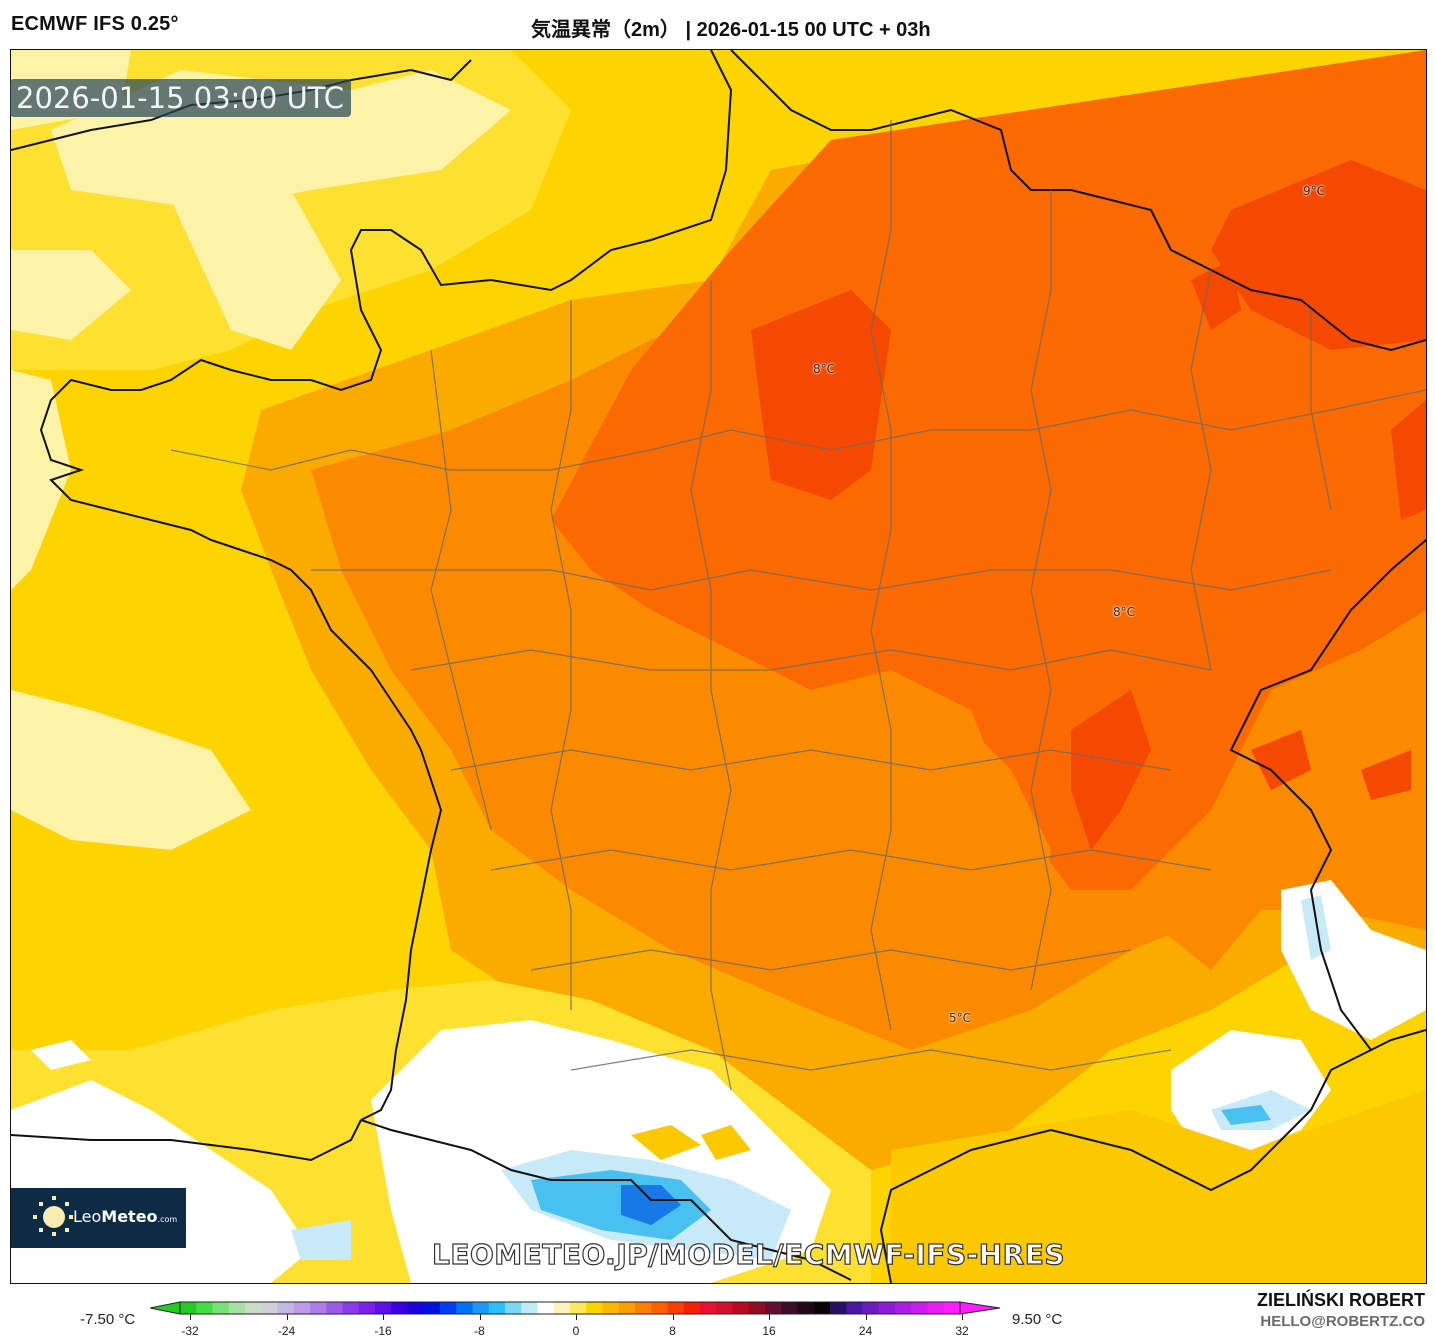  Describe the element at coordinates (576, 1331) in the screenshot. I see `tick-label: 0` at that location.